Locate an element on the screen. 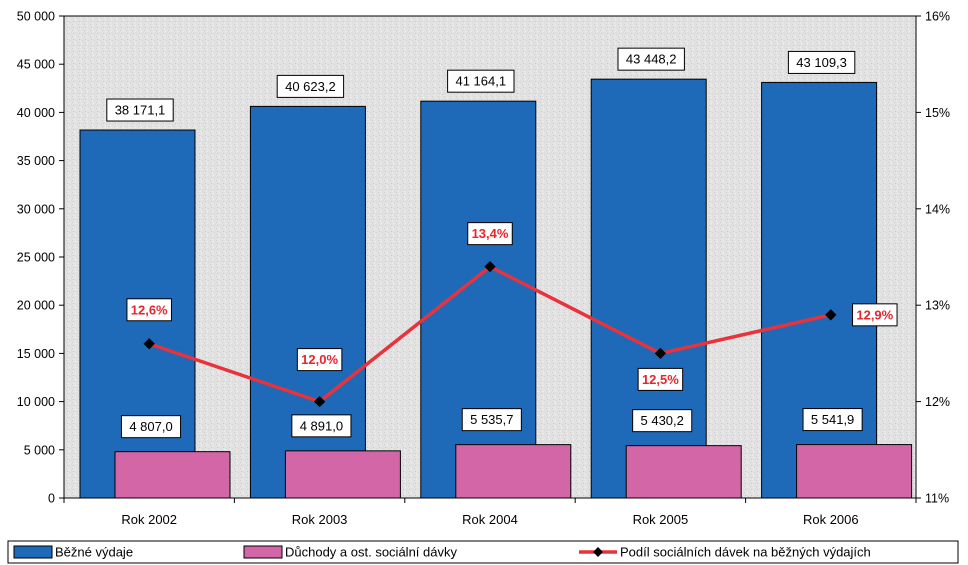  data-label-bezne-vydaje: 38 171,1 is located at coordinates (140, 110).